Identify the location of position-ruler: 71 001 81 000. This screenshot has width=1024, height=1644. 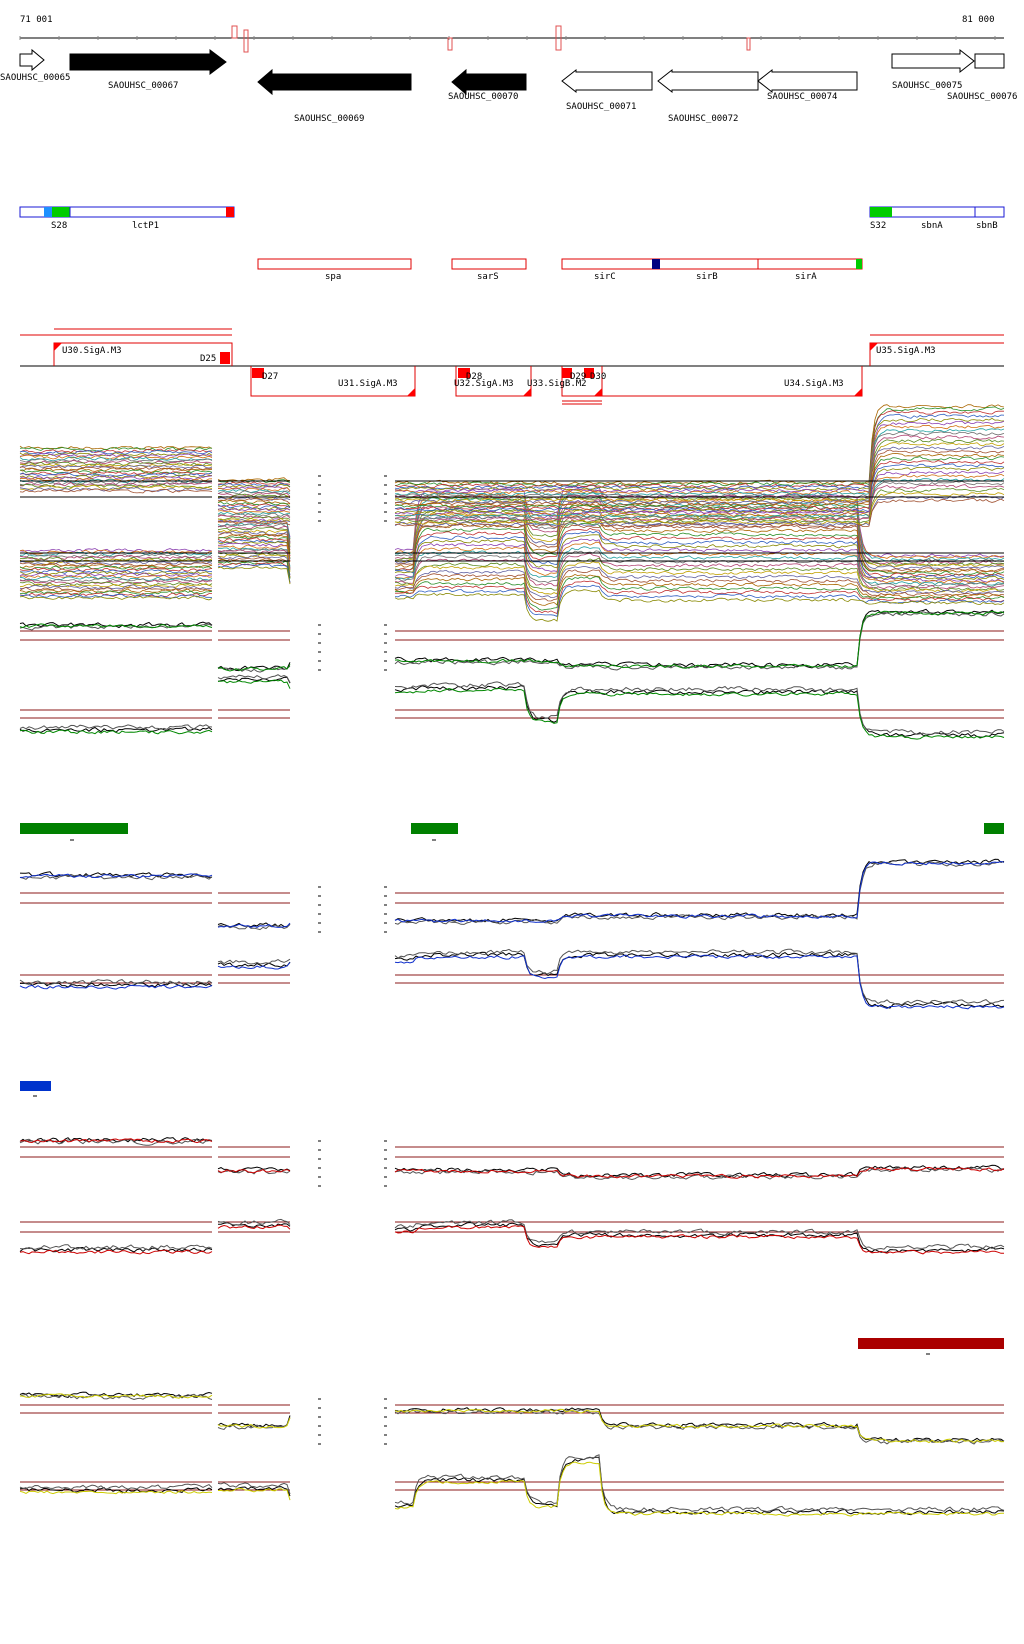
(511, 34).